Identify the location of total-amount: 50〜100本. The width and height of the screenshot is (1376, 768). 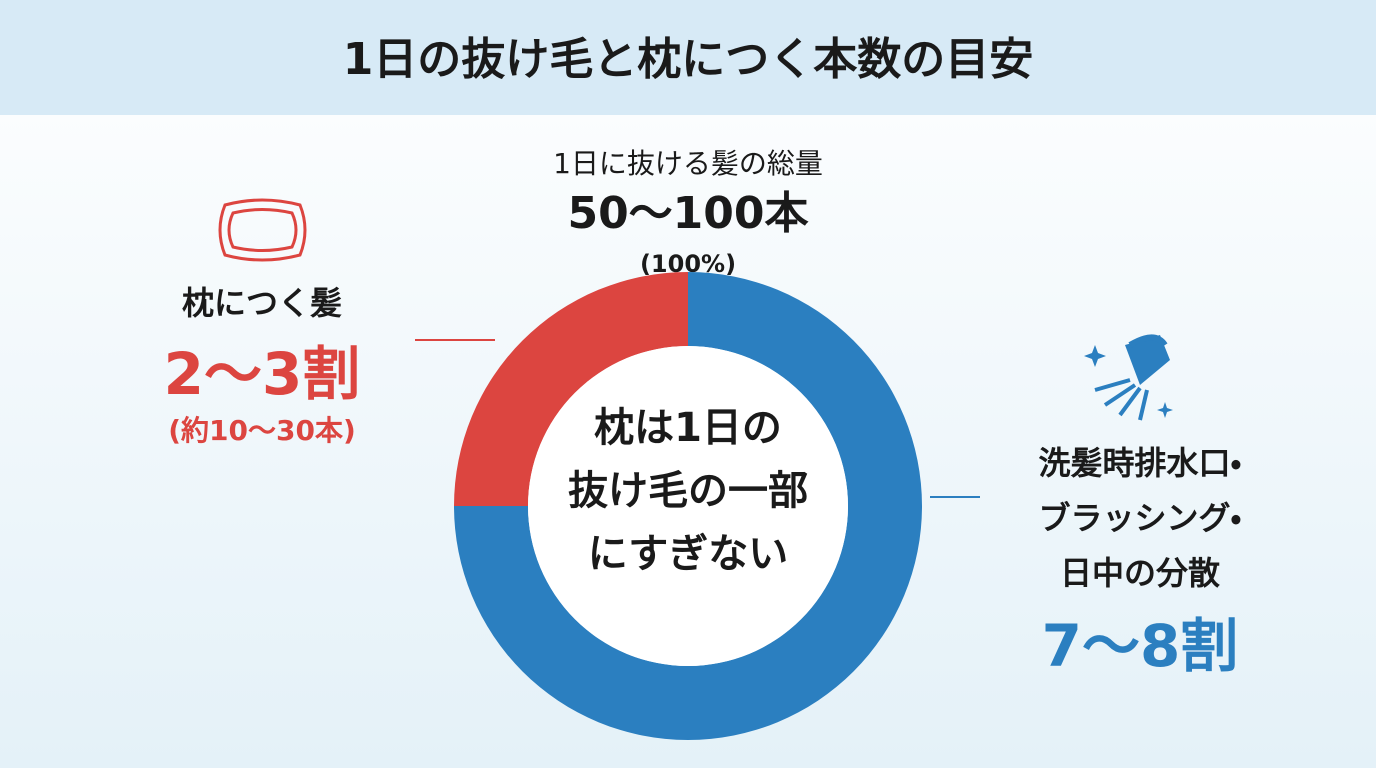
(688, 213).